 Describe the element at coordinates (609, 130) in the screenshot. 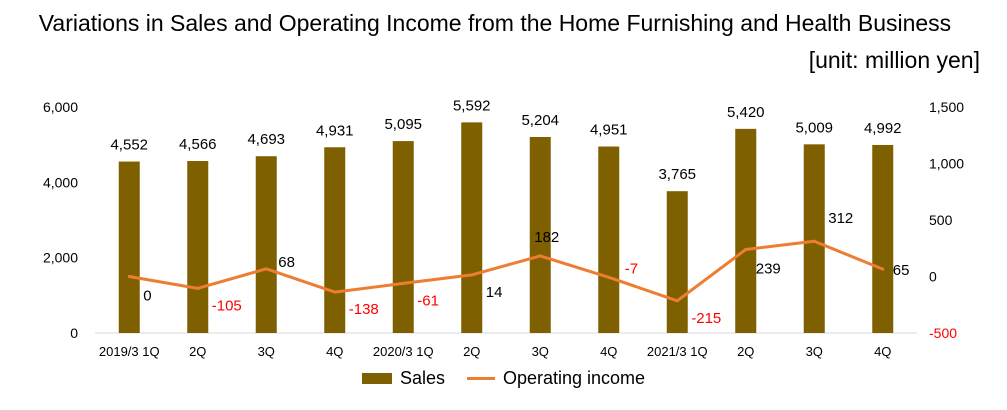

I see `sales-data-label: 4,951` at that location.